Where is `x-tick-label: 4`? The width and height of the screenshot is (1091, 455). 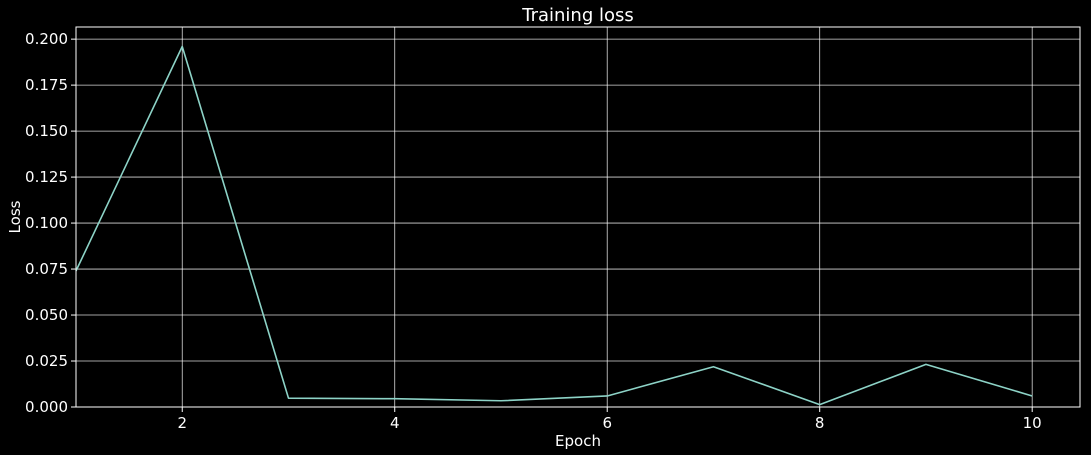
x-tick-label: 4 is located at coordinates (395, 423).